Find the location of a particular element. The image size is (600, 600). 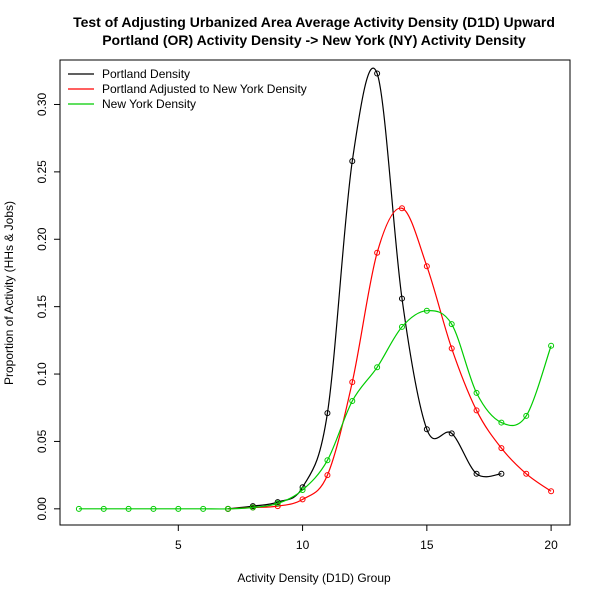

x-tick-label: 5 is located at coordinates (178, 545).